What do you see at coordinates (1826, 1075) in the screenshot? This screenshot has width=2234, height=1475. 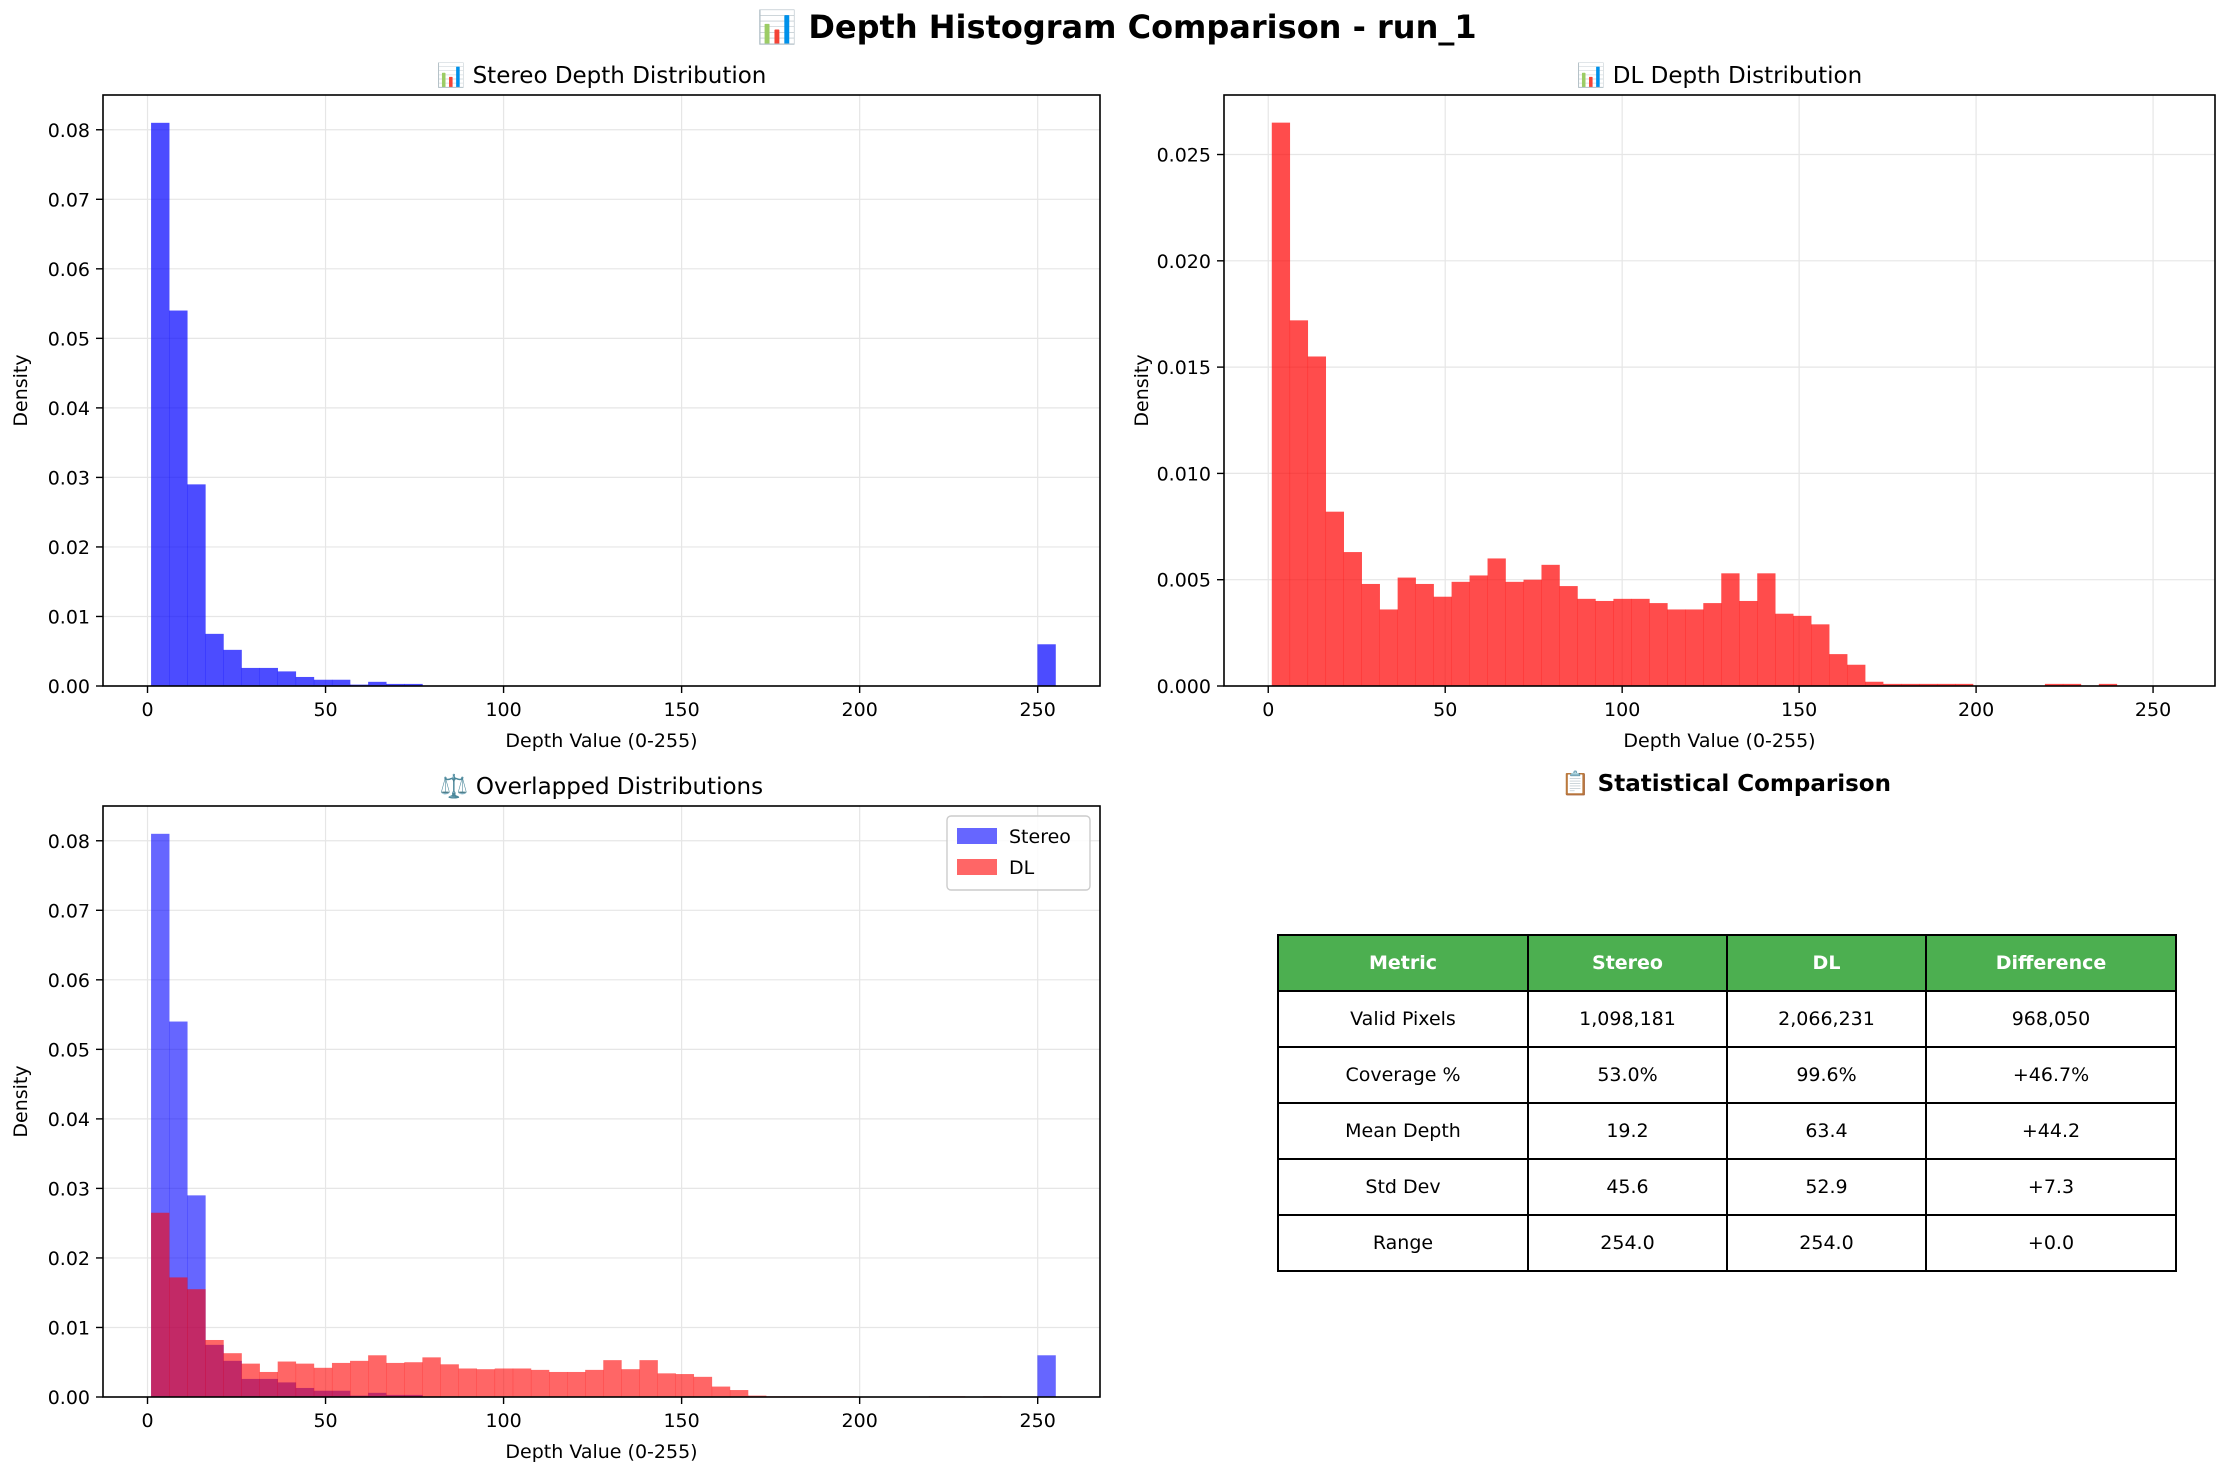 I see `table-cell: 99.6%` at bounding box center [1826, 1075].